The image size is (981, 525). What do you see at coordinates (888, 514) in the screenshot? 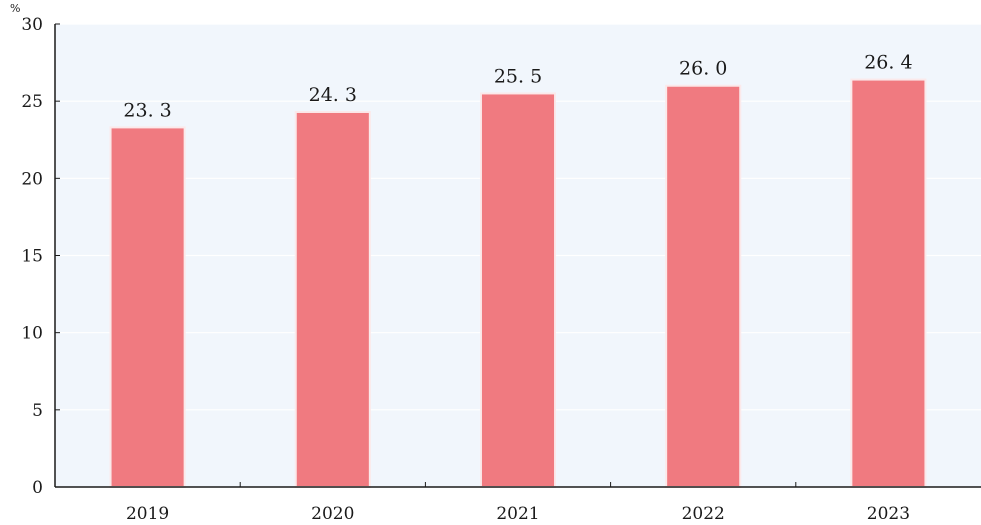
I see `x-tick-label-2023: 2023` at bounding box center [888, 514].